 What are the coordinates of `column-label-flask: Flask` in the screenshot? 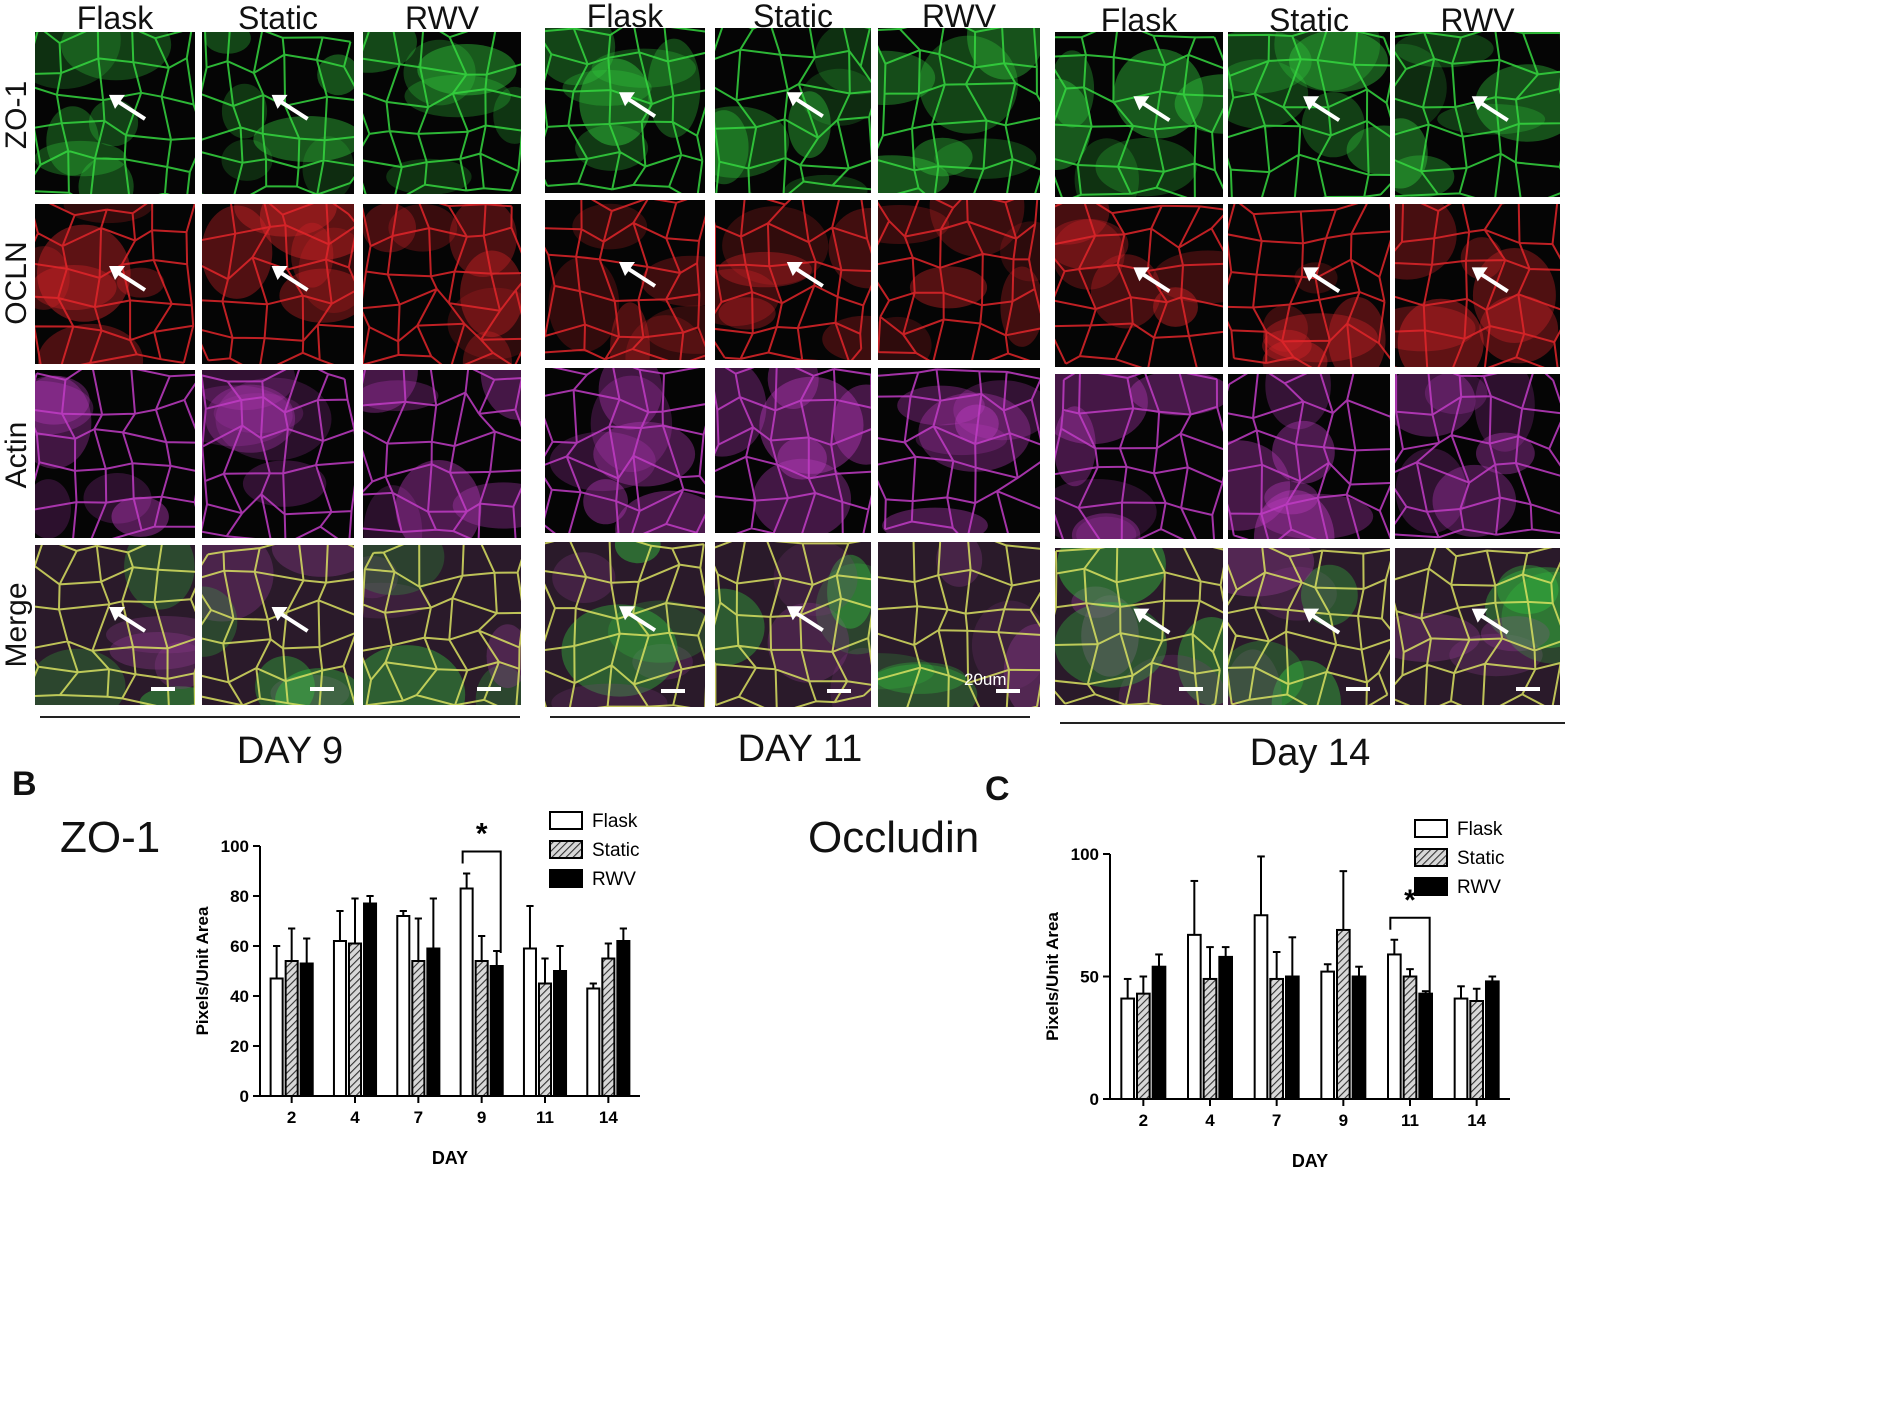 It's located at (115, 18).